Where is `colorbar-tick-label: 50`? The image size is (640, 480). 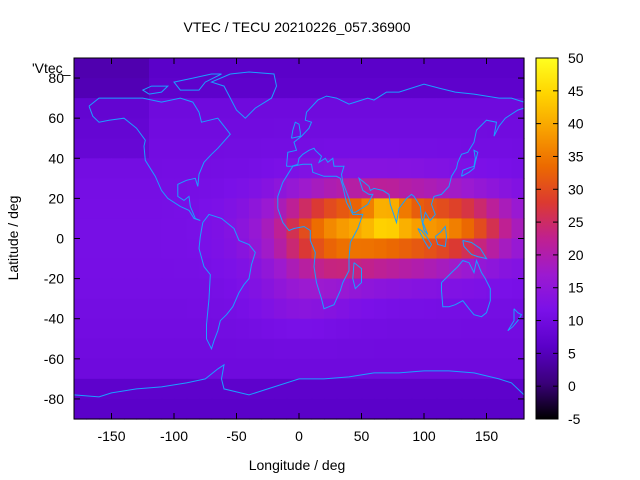 colorbar-tick-label: 50 is located at coordinates (576, 58).